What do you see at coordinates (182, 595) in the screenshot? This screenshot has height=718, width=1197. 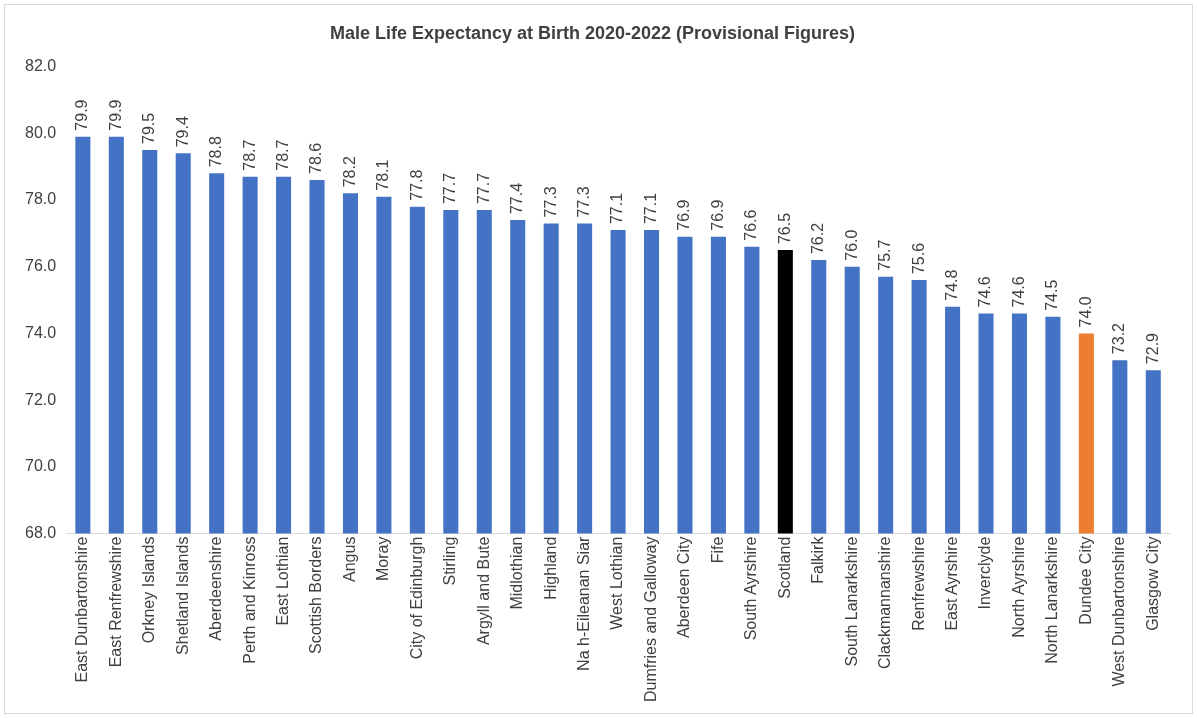 I see `x-tick-label: Shetland Islands` at bounding box center [182, 595].